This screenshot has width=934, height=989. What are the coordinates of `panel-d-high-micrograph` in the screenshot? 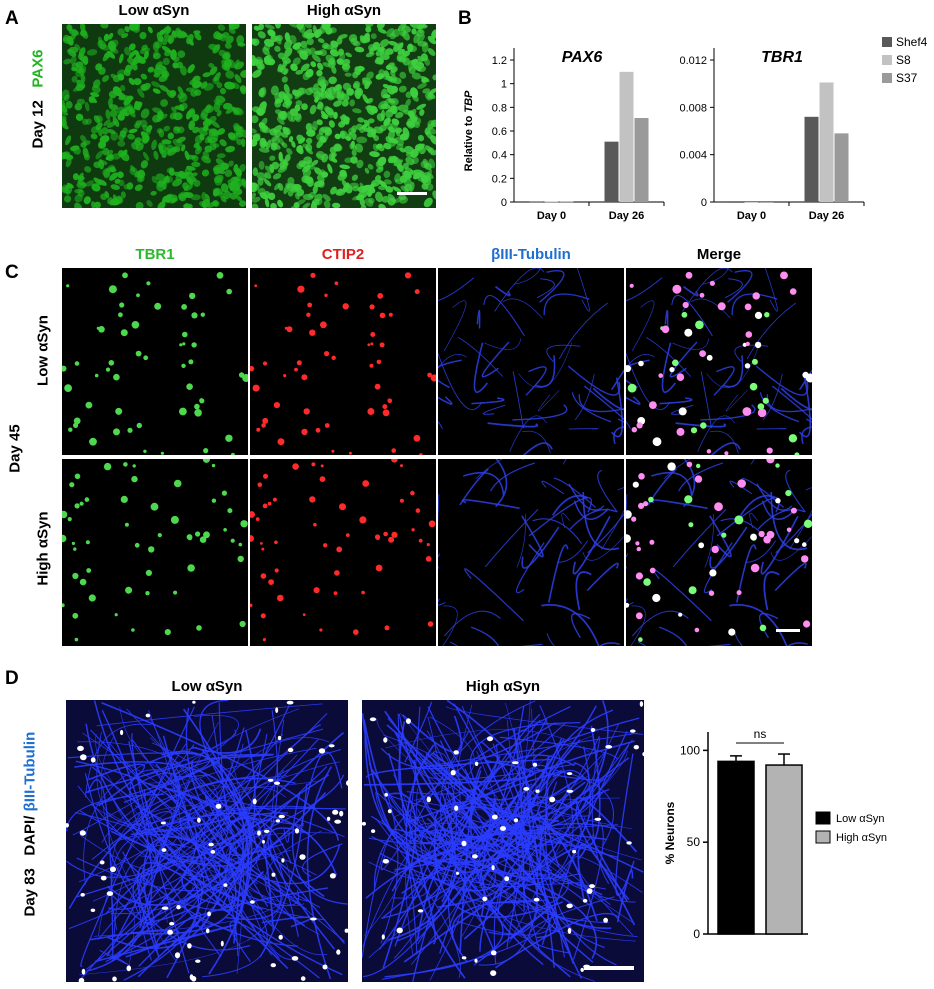 It's located at (503, 841).